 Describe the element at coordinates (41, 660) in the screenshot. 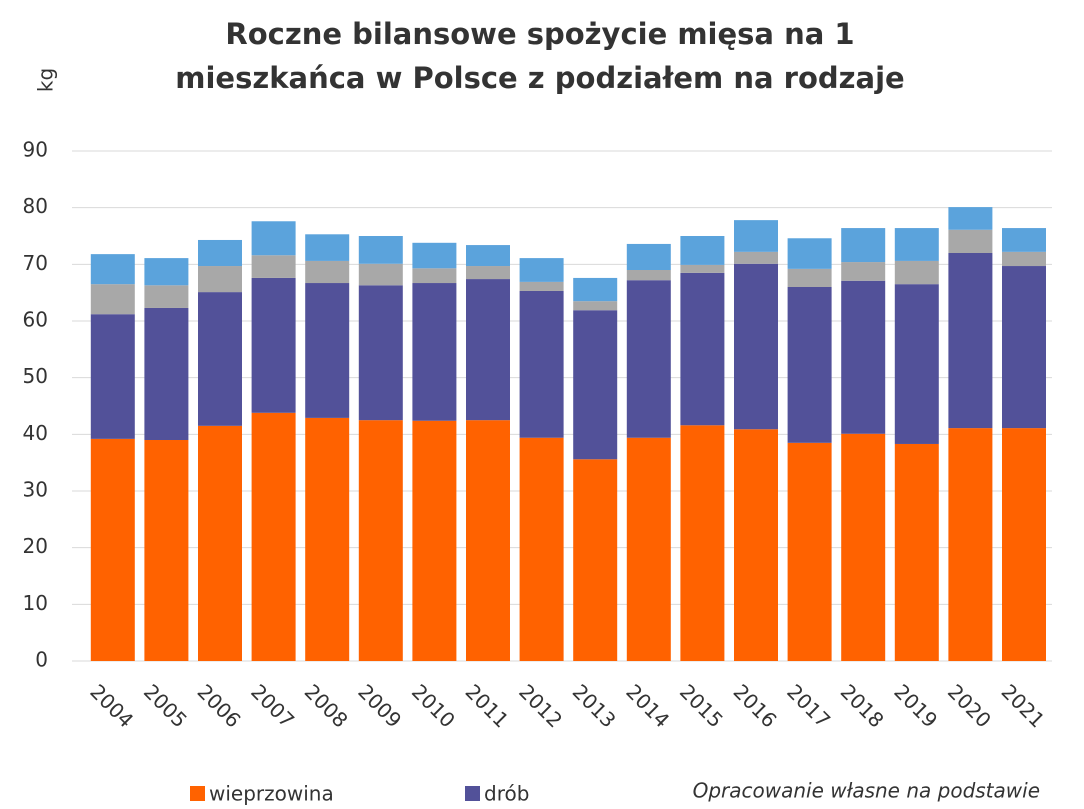

I see `y-tick-label: 0` at that location.